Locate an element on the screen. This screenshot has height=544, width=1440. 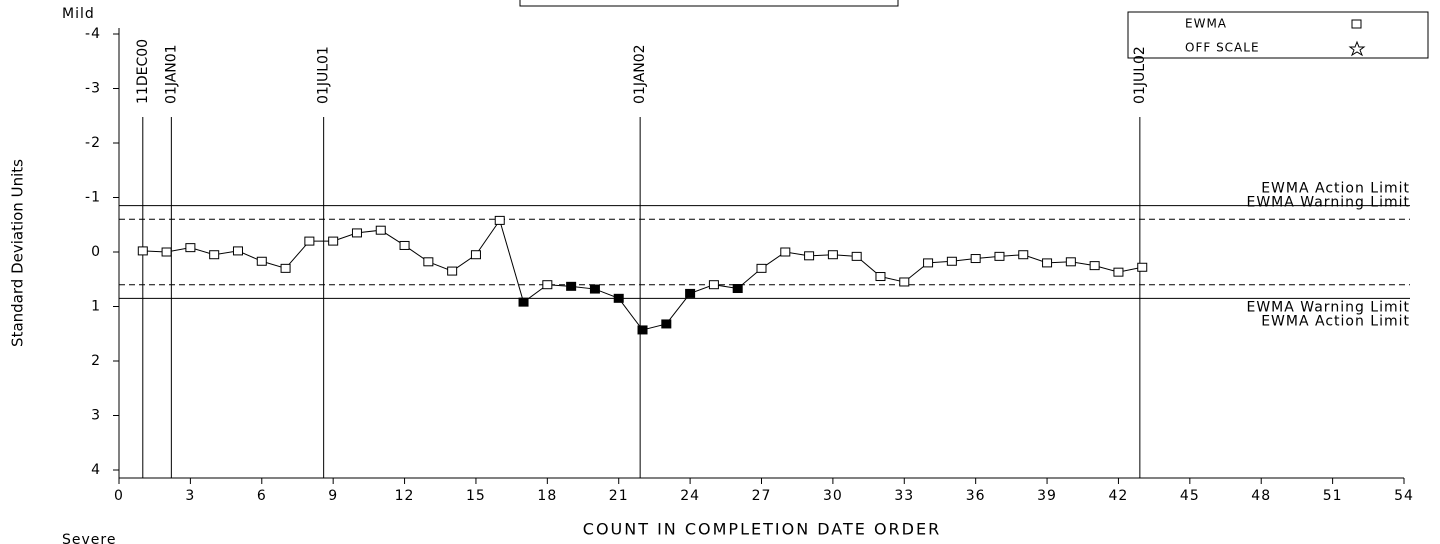
x-tick-label: 39 is located at coordinates (1047, 496).